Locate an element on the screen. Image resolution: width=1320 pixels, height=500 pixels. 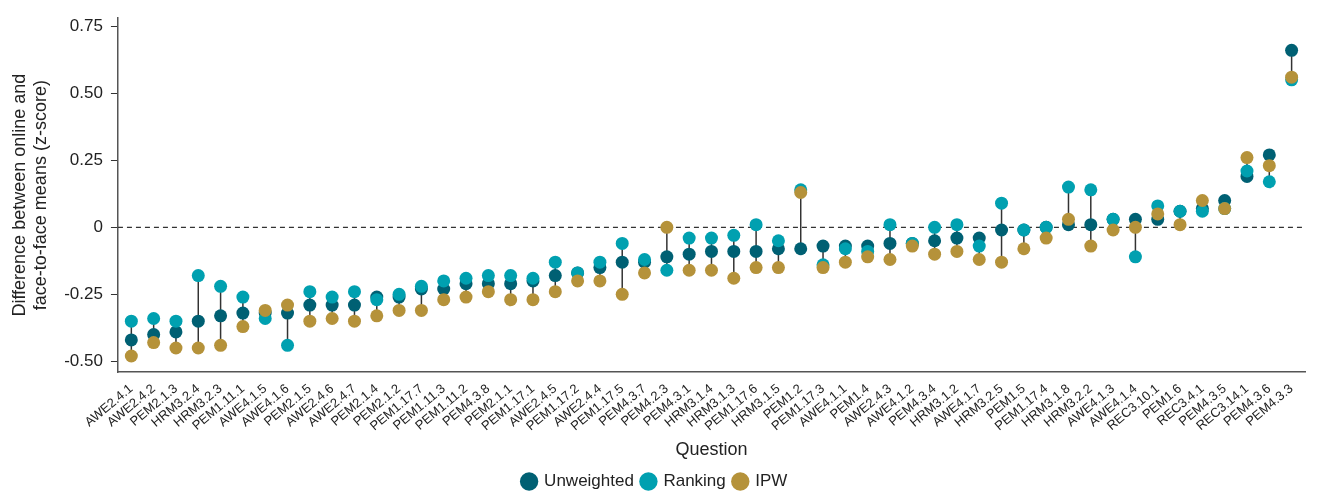
y-tick-label: 0.75 is located at coordinates (86, 25).